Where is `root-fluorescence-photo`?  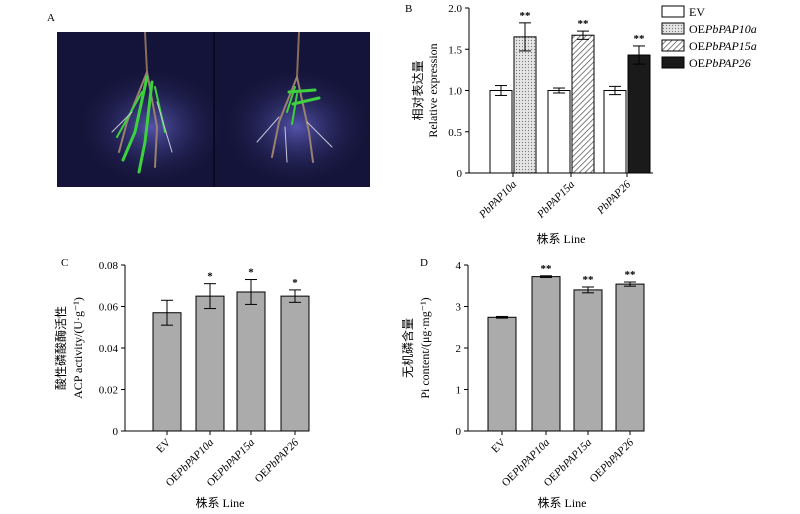
root-fluorescence-photo is located at coordinates (213, 109).